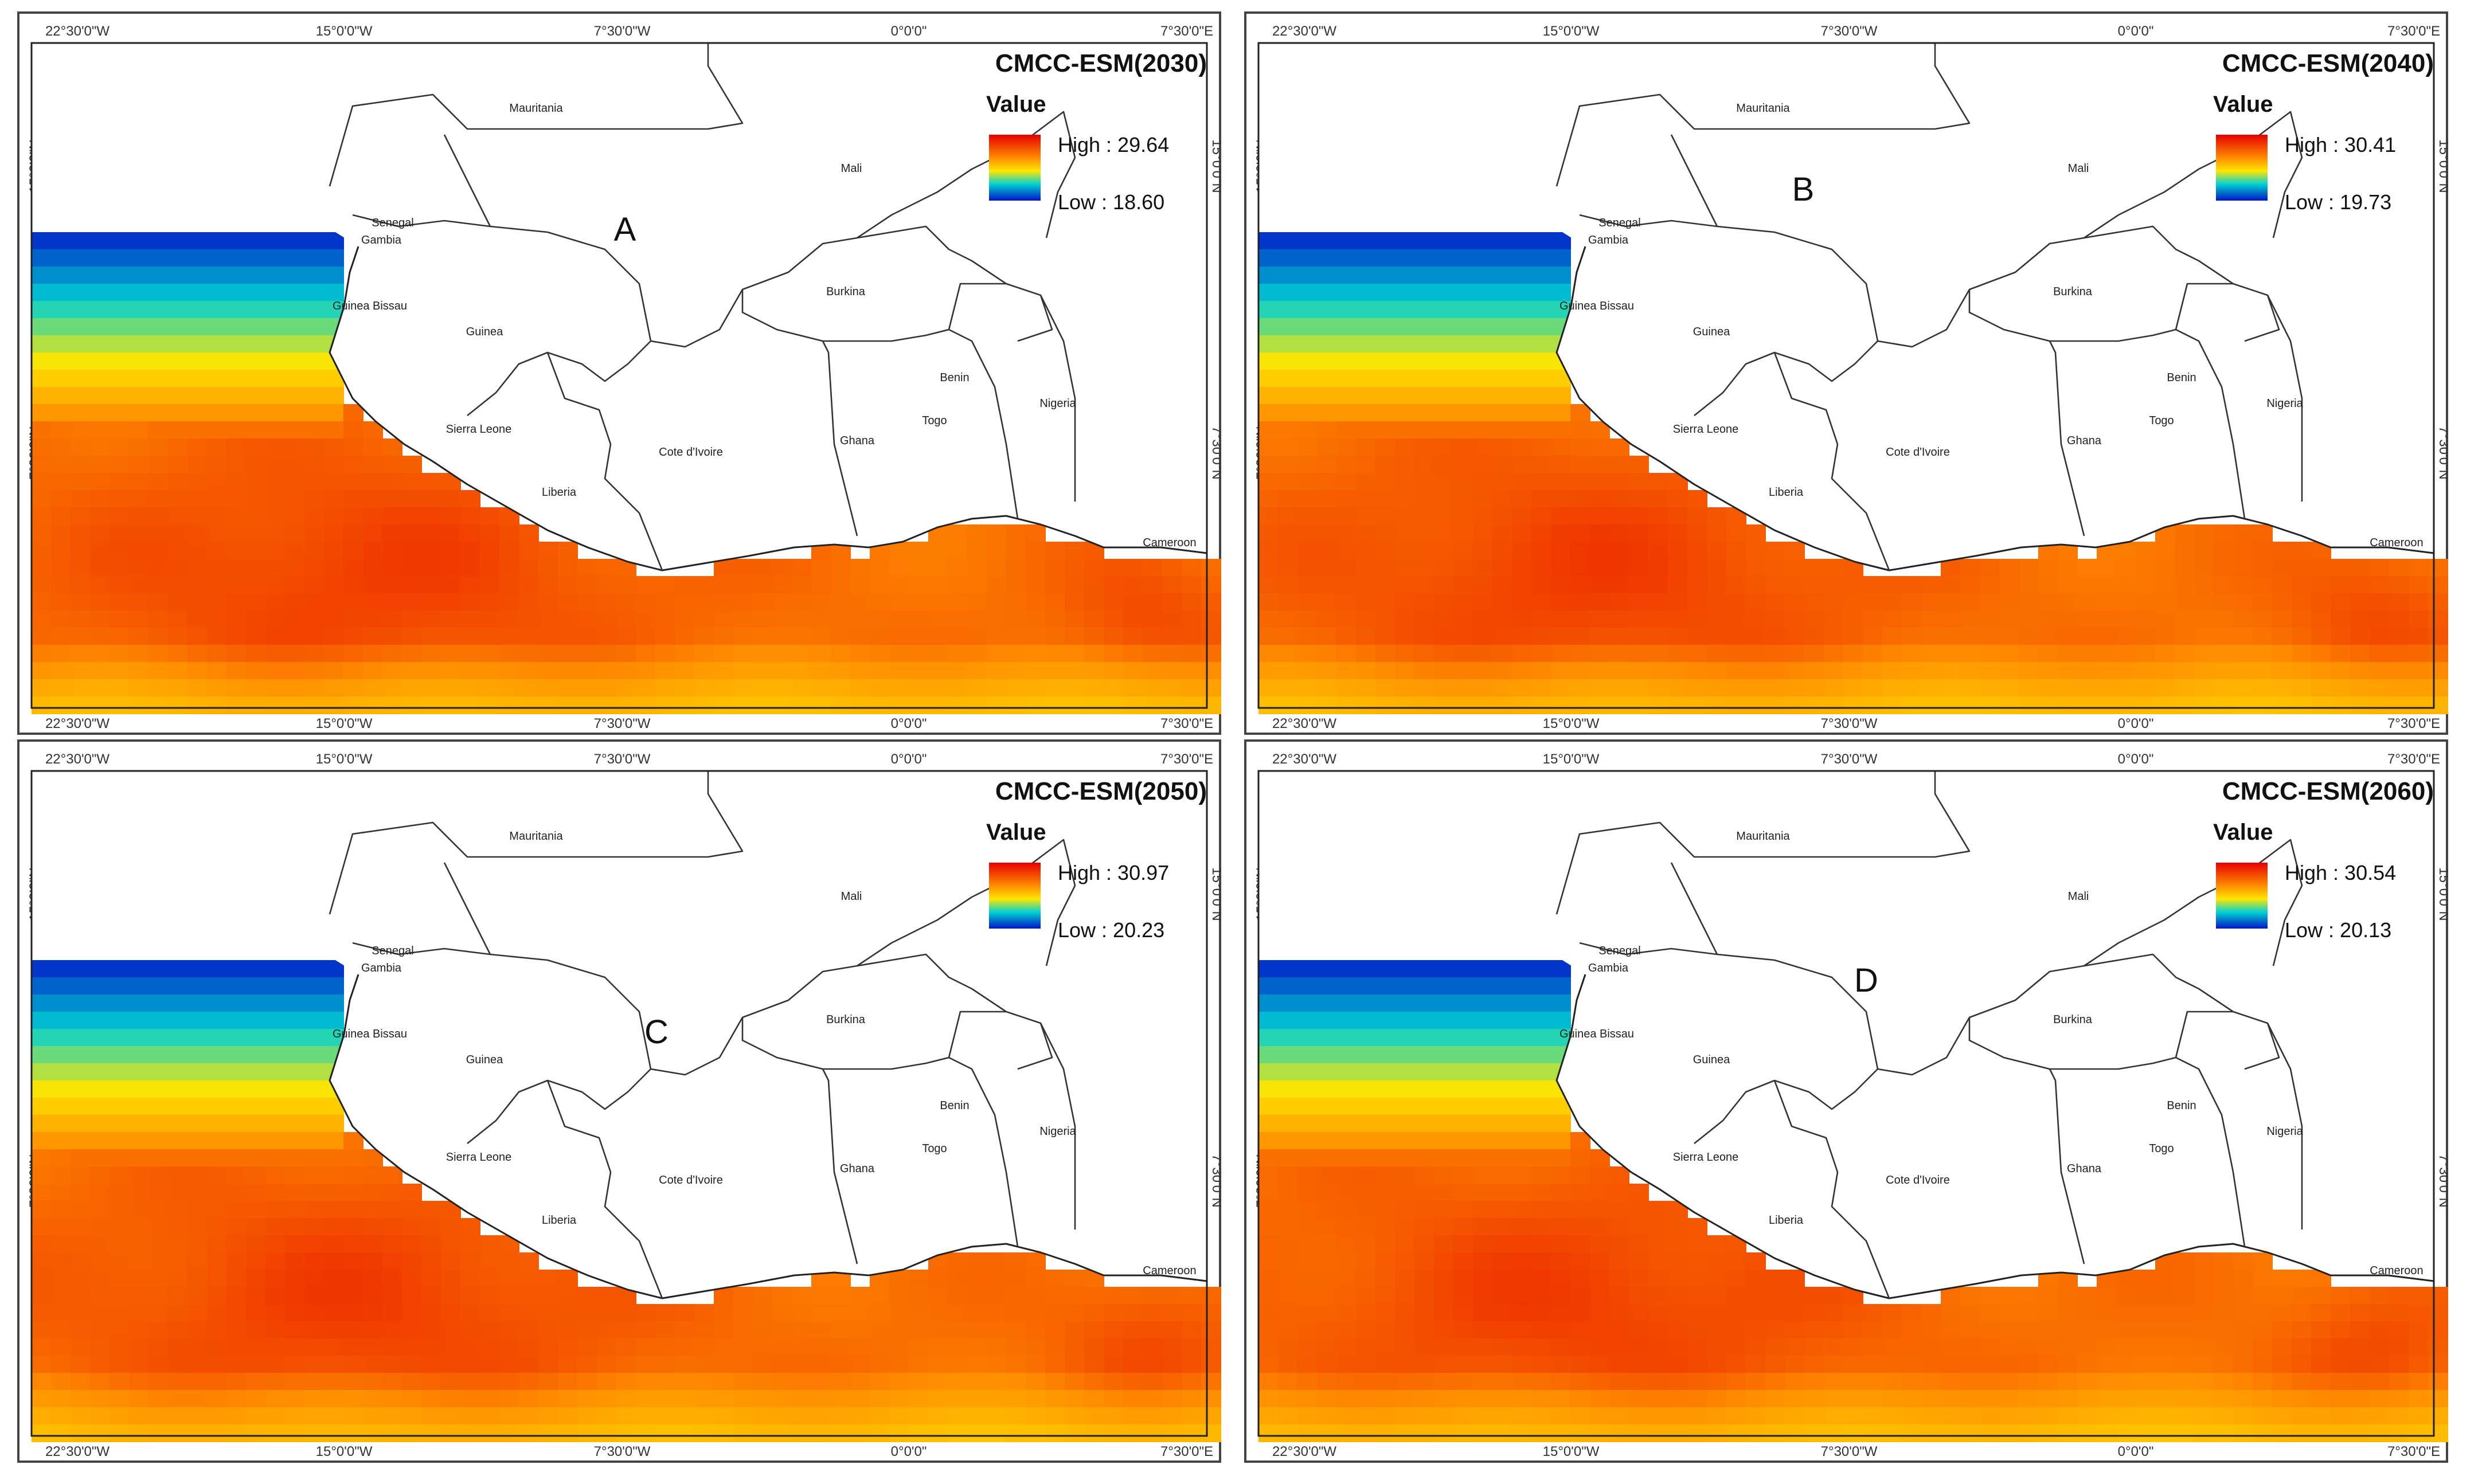 This screenshot has width=2486, height=1484. What do you see at coordinates (2413, 31) in the screenshot?
I see `lon-tick-top: 7°30'0"E` at bounding box center [2413, 31].